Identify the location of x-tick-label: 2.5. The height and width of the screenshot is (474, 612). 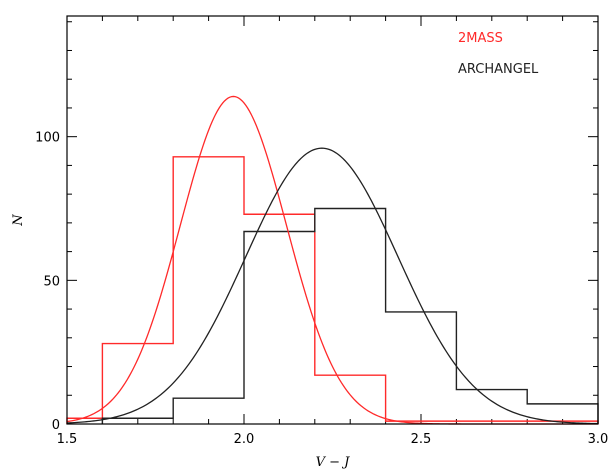
(421, 439).